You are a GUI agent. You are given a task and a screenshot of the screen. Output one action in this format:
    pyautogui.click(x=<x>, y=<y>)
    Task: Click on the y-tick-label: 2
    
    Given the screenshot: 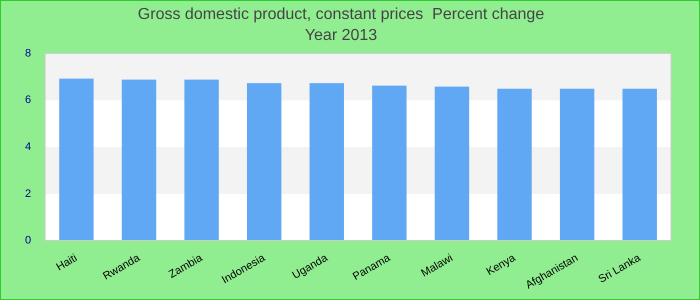 What is the action you would take?
    pyautogui.click(x=28, y=194)
    